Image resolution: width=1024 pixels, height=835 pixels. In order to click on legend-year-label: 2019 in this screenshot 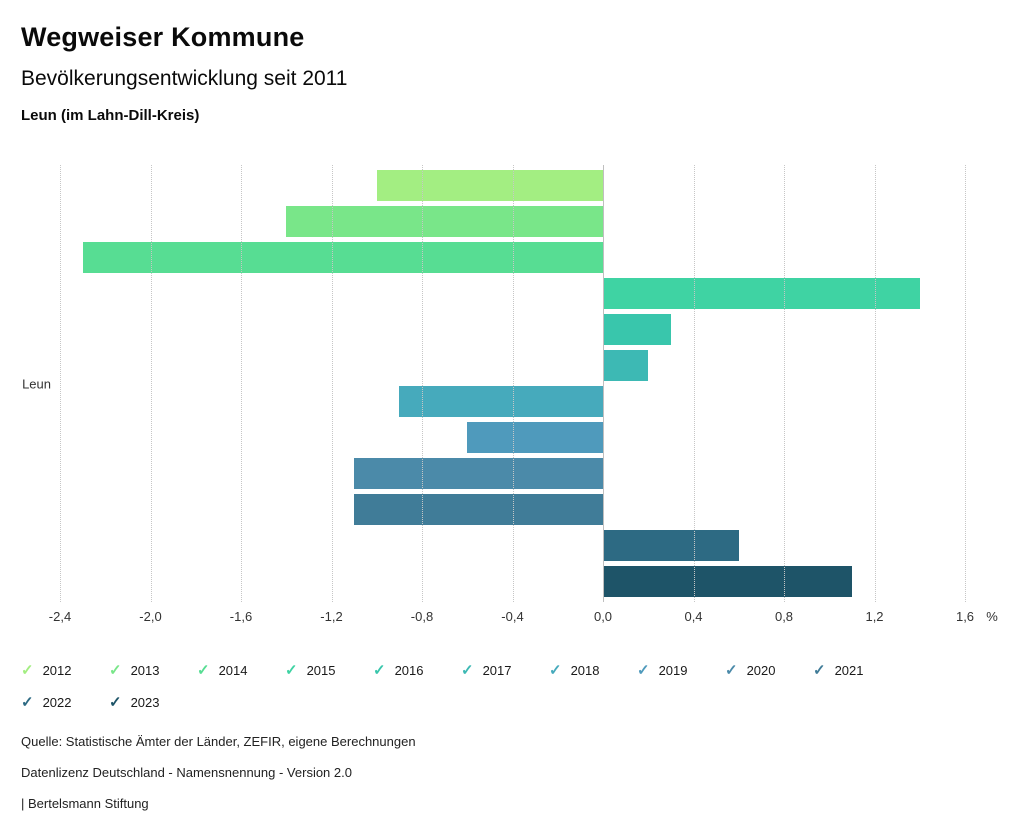, I will do `click(673, 670)`.